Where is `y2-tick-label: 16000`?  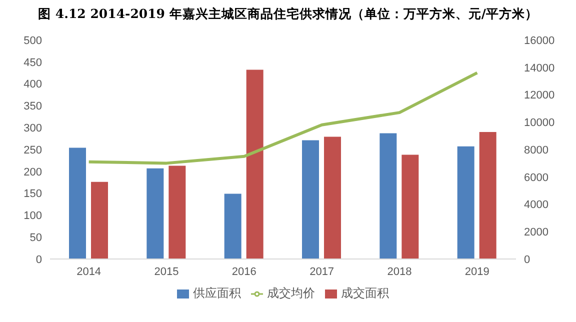
y2-tick-label: 16000 is located at coordinates (539, 40).